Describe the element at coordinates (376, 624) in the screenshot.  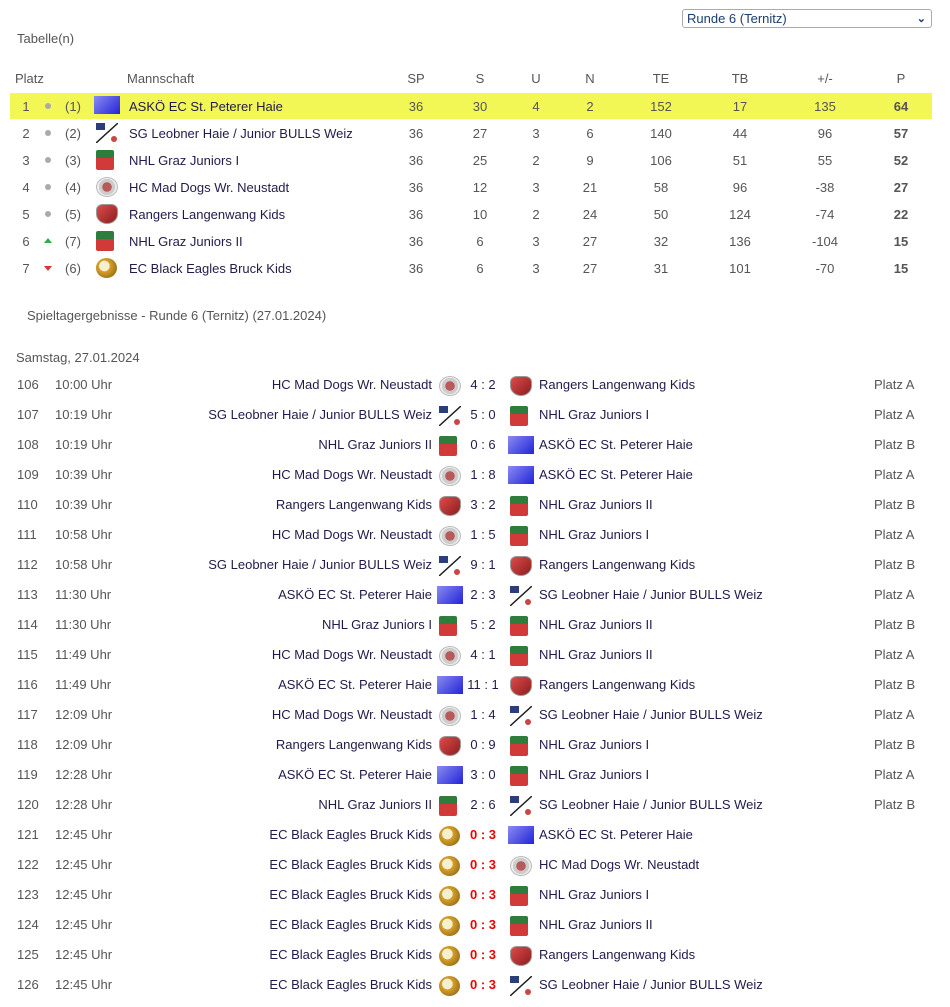
I see `home-team: NHL Graz Juniors I` at that location.